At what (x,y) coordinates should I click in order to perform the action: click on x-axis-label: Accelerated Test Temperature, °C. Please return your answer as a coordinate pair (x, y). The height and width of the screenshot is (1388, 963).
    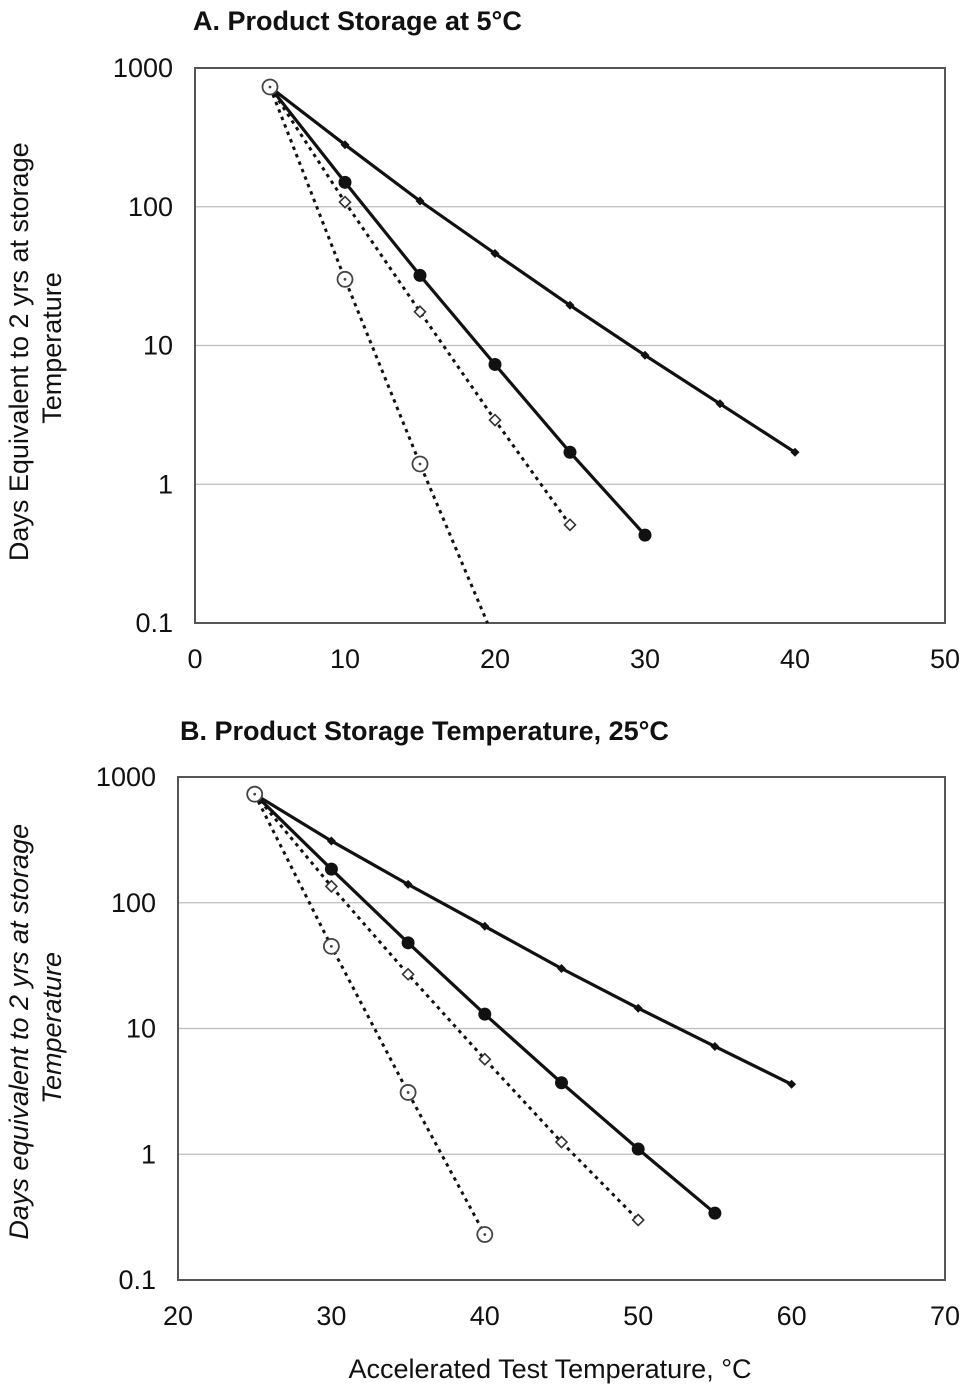
    Looking at the image, I should click on (550, 1369).